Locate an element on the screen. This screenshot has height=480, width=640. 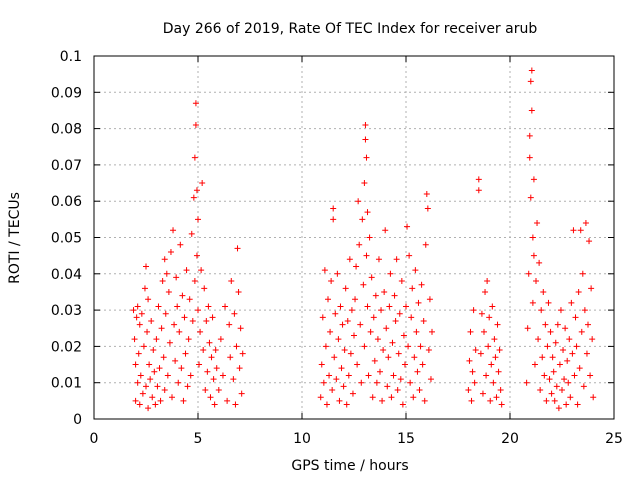
x-tick-label: 15 is located at coordinates (406, 439).